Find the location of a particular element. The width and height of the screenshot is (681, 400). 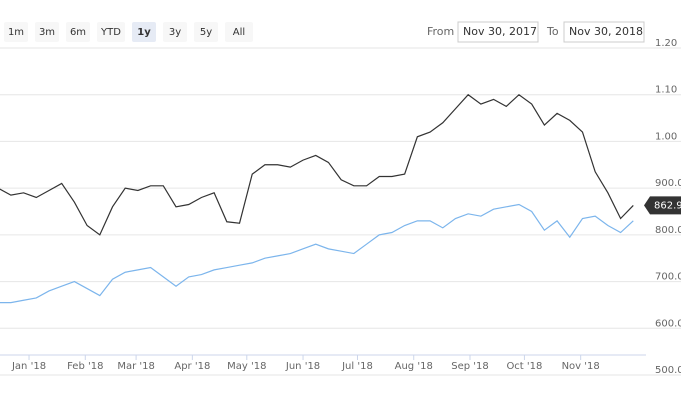

x-tick-label: Jan '18 is located at coordinates (28, 366).